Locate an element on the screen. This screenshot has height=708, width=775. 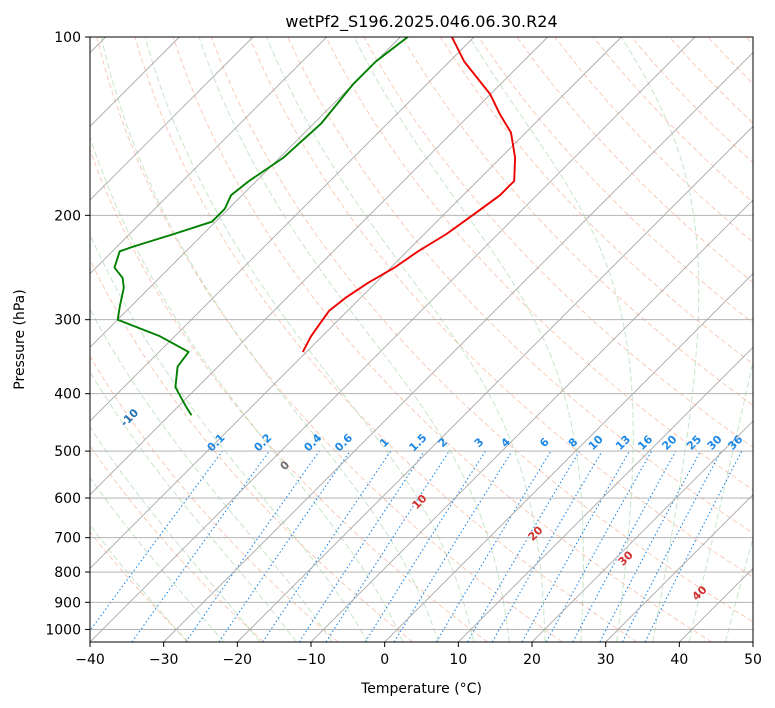
y-tick-label: 300 is located at coordinates (67, 321).